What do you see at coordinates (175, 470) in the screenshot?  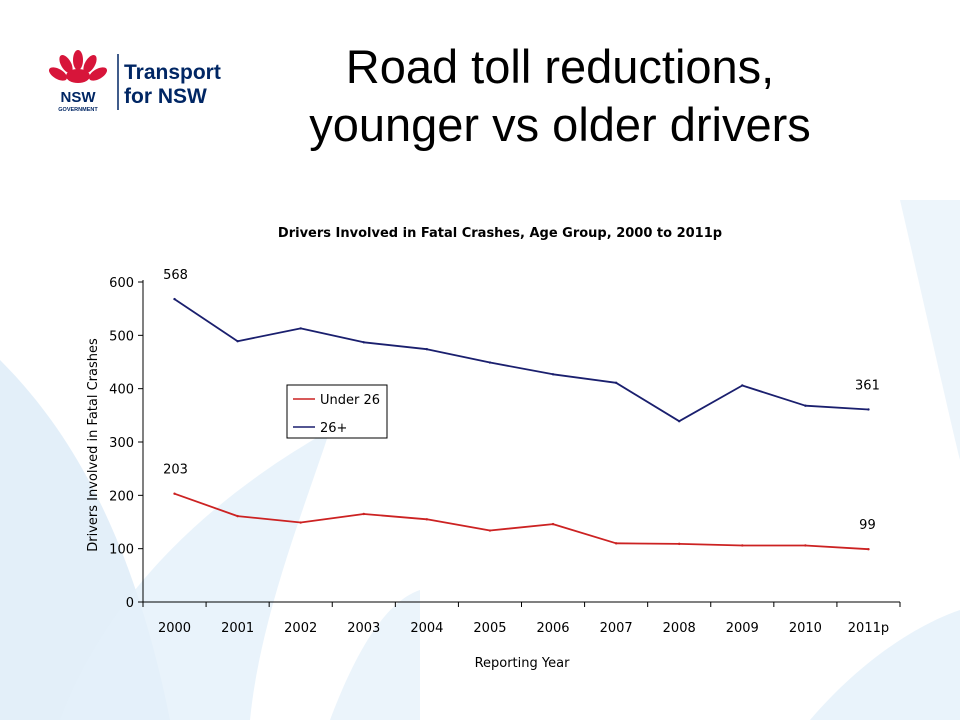 I see `data-label: 203` at bounding box center [175, 470].